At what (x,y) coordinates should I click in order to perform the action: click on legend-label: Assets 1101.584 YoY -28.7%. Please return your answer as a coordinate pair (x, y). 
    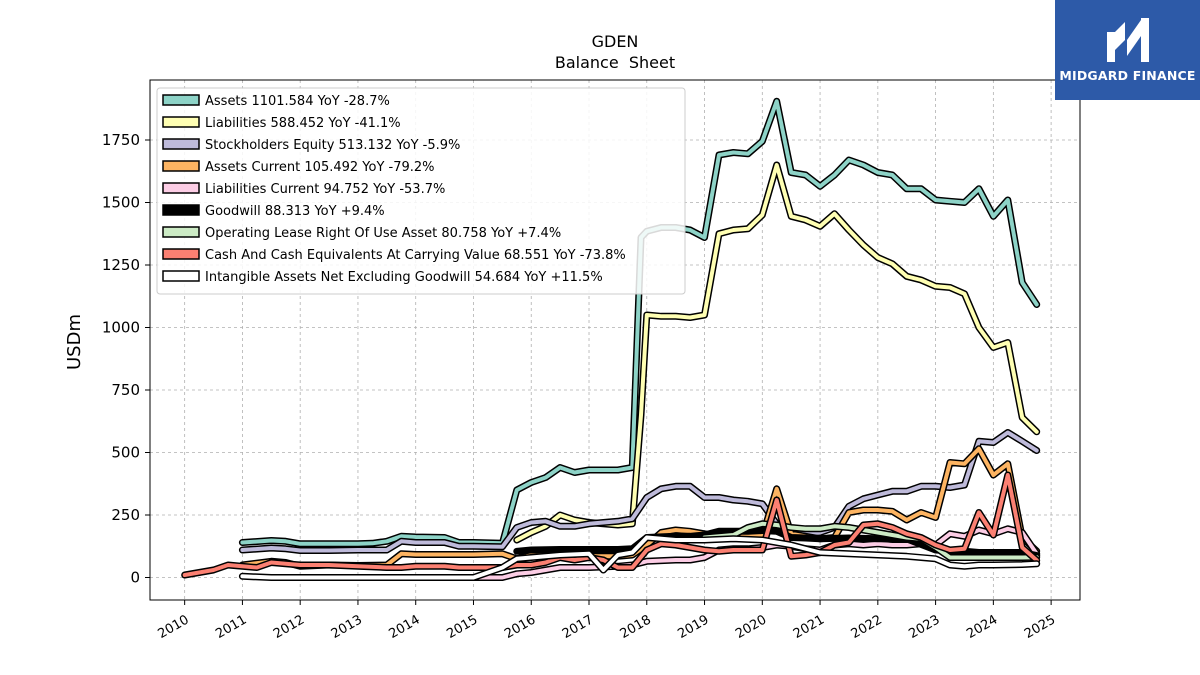
    Looking at the image, I should click on (297, 101).